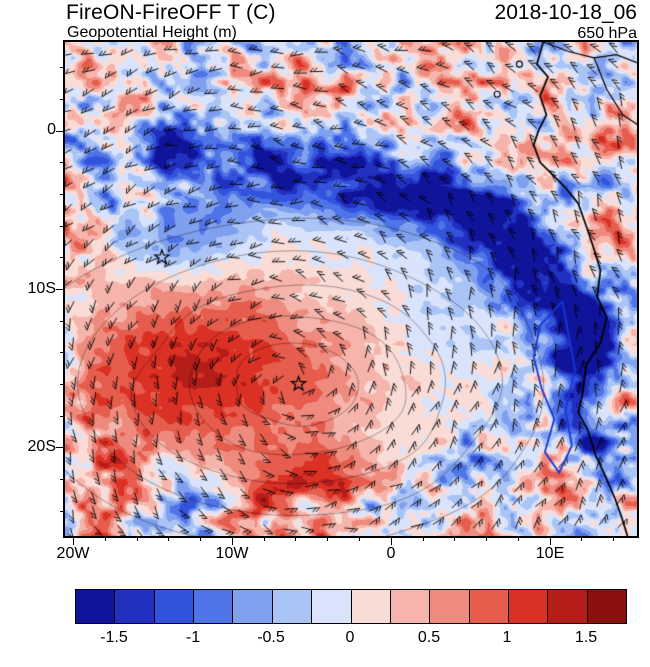 Image resolution: width=650 pixels, height=667 pixels. I want to click on pressure-level-label: 650 hPa, so click(607, 33).